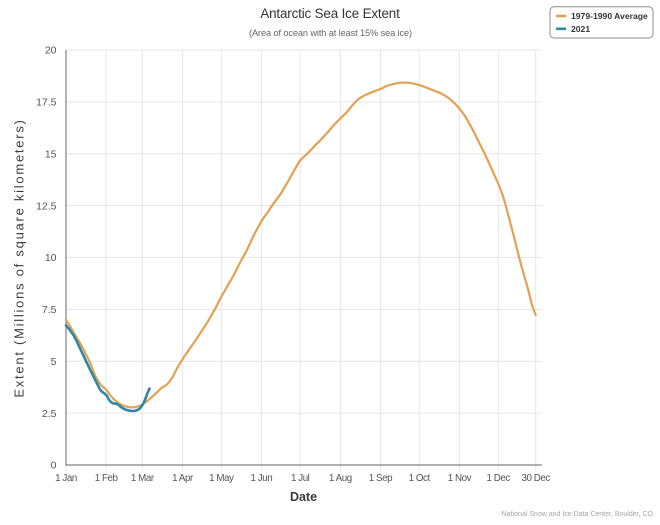 The image size is (660, 525). I want to click on svg-text: 2.5, so click(49, 414).